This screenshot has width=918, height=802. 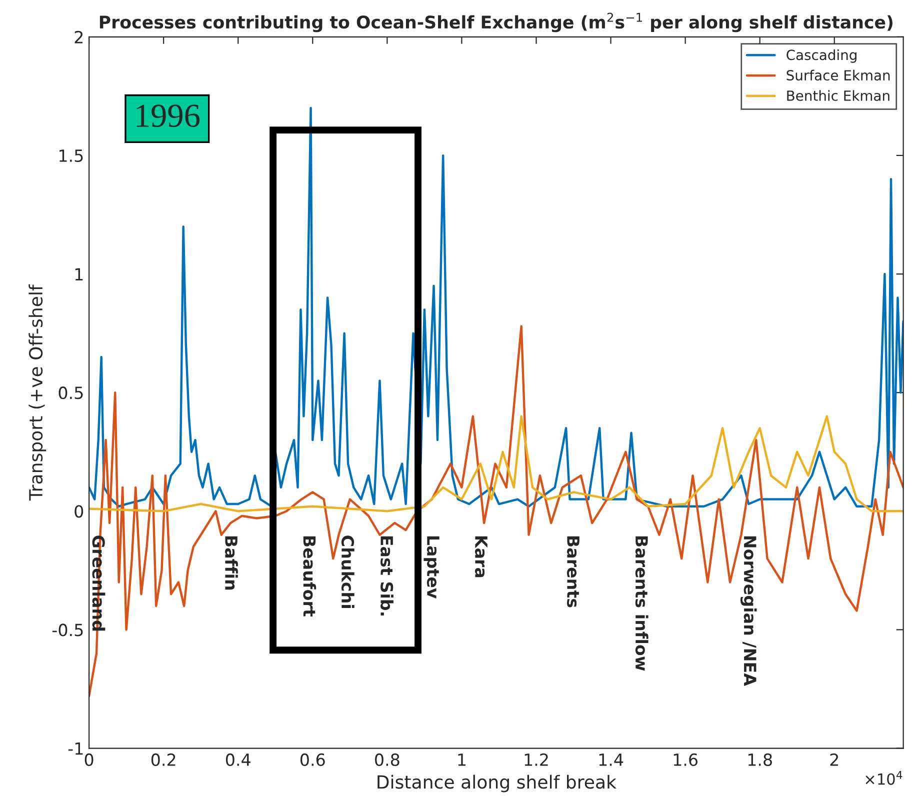 I want to click on annotation: Baffin, so click(x=231, y=563).